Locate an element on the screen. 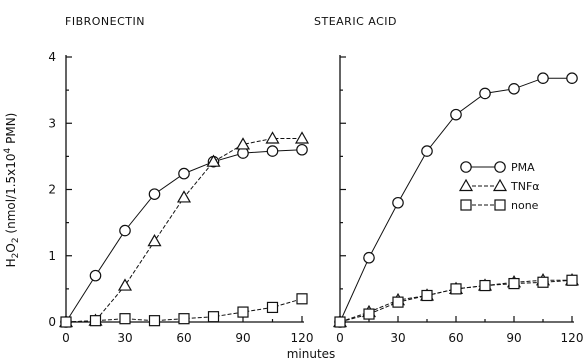  panel-title-stearic-acid: STEARIC ACID is located at coordinates (355, 21).